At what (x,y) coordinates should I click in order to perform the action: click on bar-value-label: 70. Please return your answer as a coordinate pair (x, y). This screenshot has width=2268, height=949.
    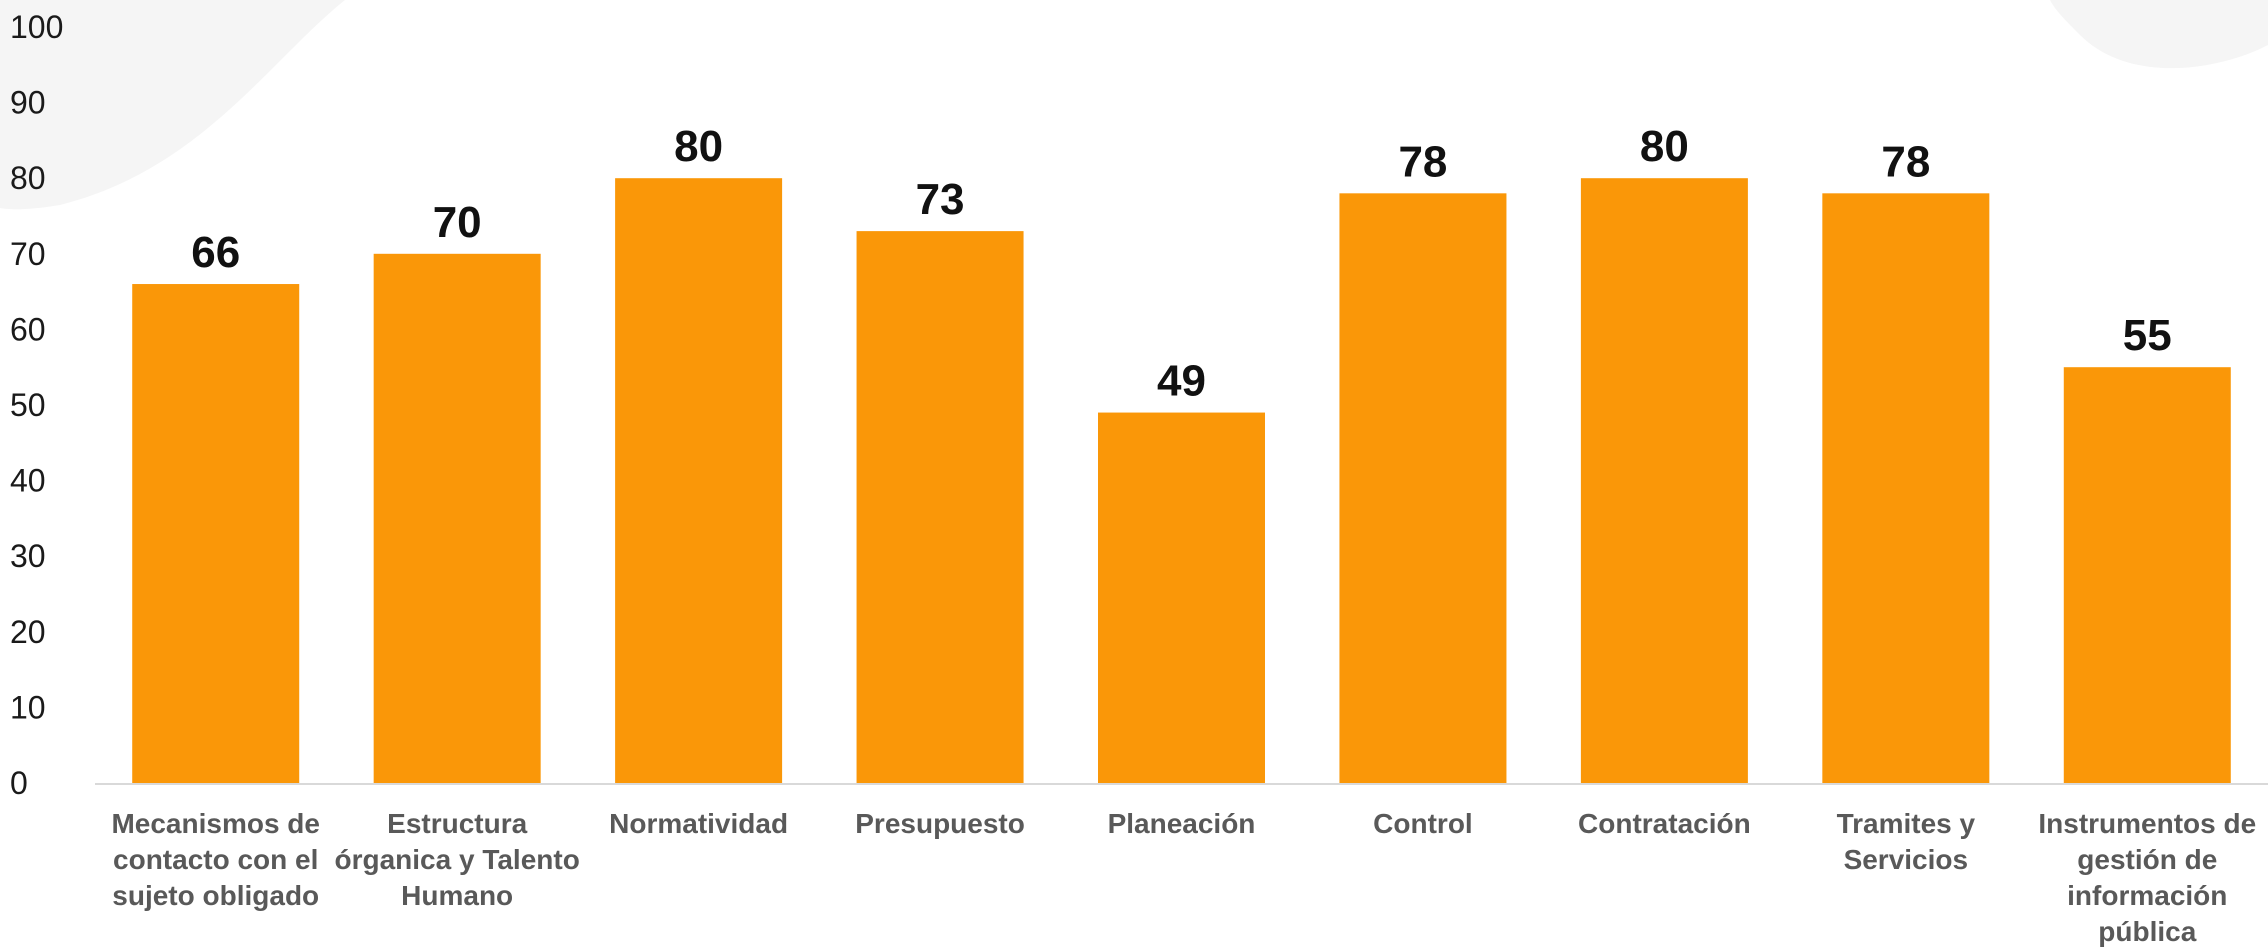
    Looking at the image, I should click on (457, 222).